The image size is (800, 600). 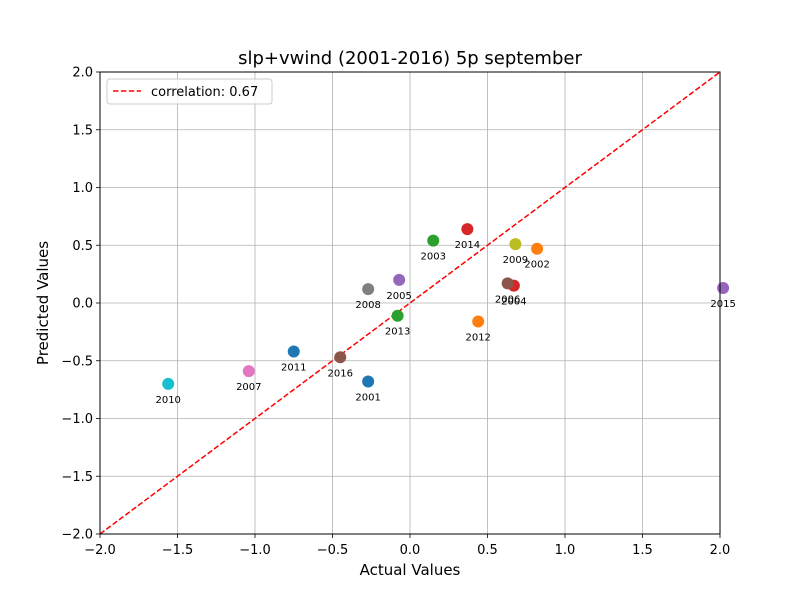 What do you see at coordinates (536, 265) in the screenshot?
I see `point-label-2002: 2002` at bounding box center [536, 265].